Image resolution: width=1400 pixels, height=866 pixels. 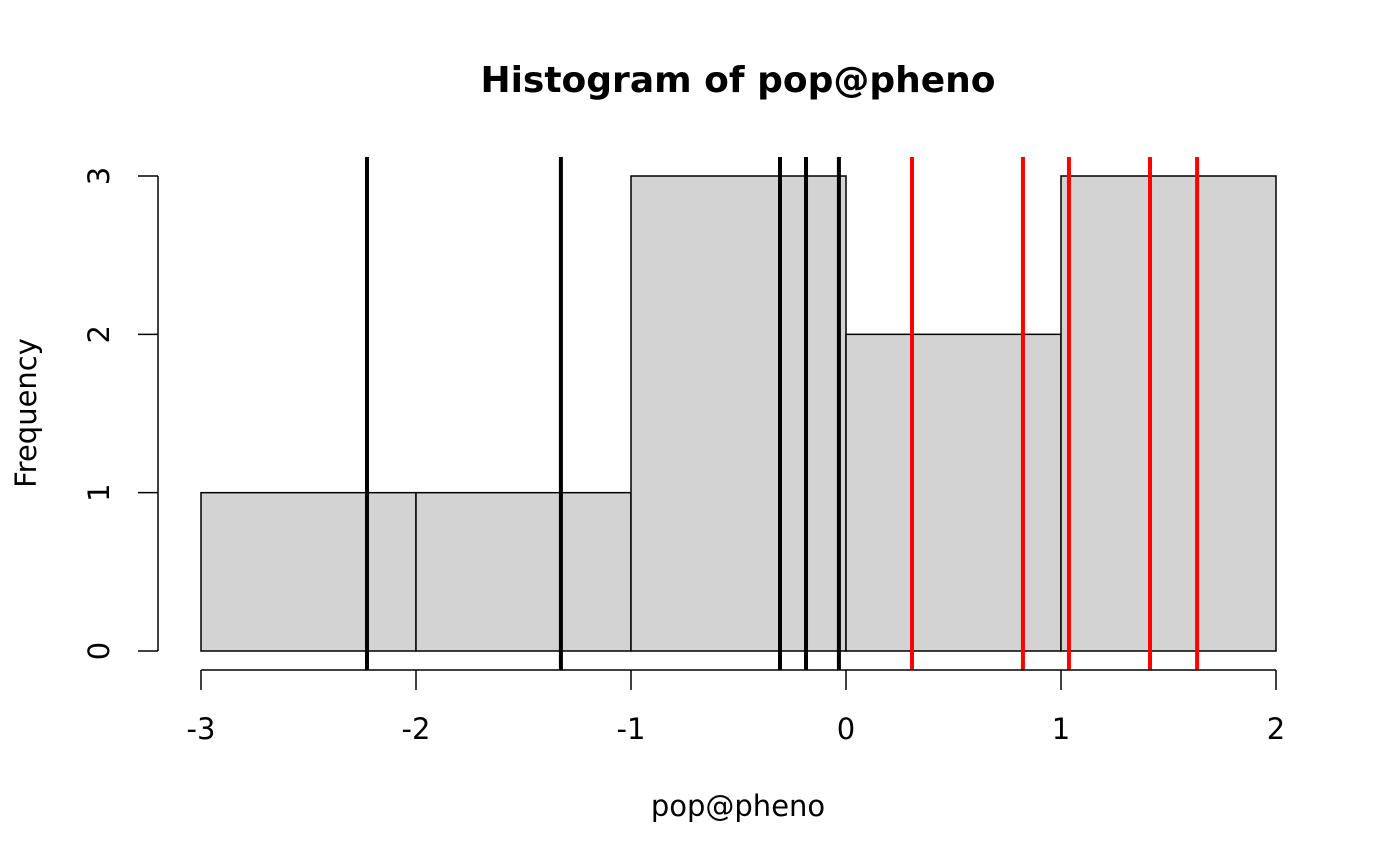 What do you see at coordinates (846, 729) in the screenshot?
I see `x-tick-label: 0` at bounding box center [846, 729].